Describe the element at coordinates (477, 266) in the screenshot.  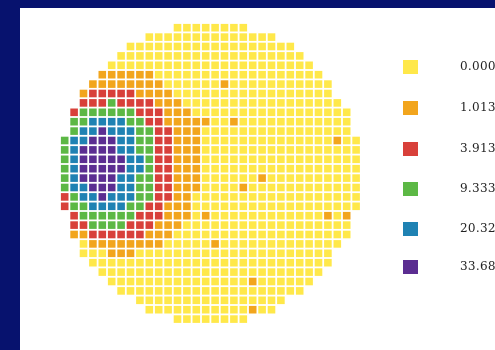
I see `legend-label: 33.68` at that location.